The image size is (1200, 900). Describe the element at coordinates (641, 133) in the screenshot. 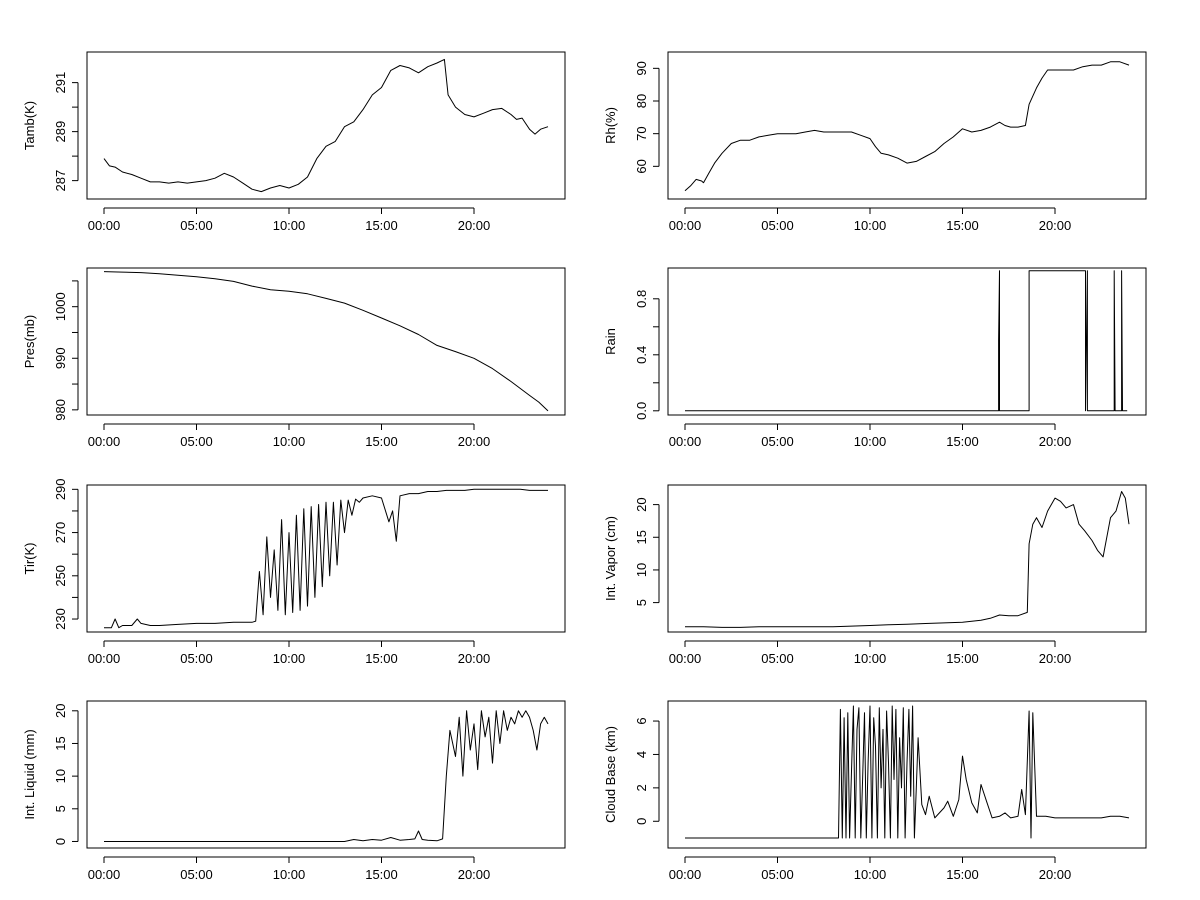

I see `y-tick-label: 70` at that location.